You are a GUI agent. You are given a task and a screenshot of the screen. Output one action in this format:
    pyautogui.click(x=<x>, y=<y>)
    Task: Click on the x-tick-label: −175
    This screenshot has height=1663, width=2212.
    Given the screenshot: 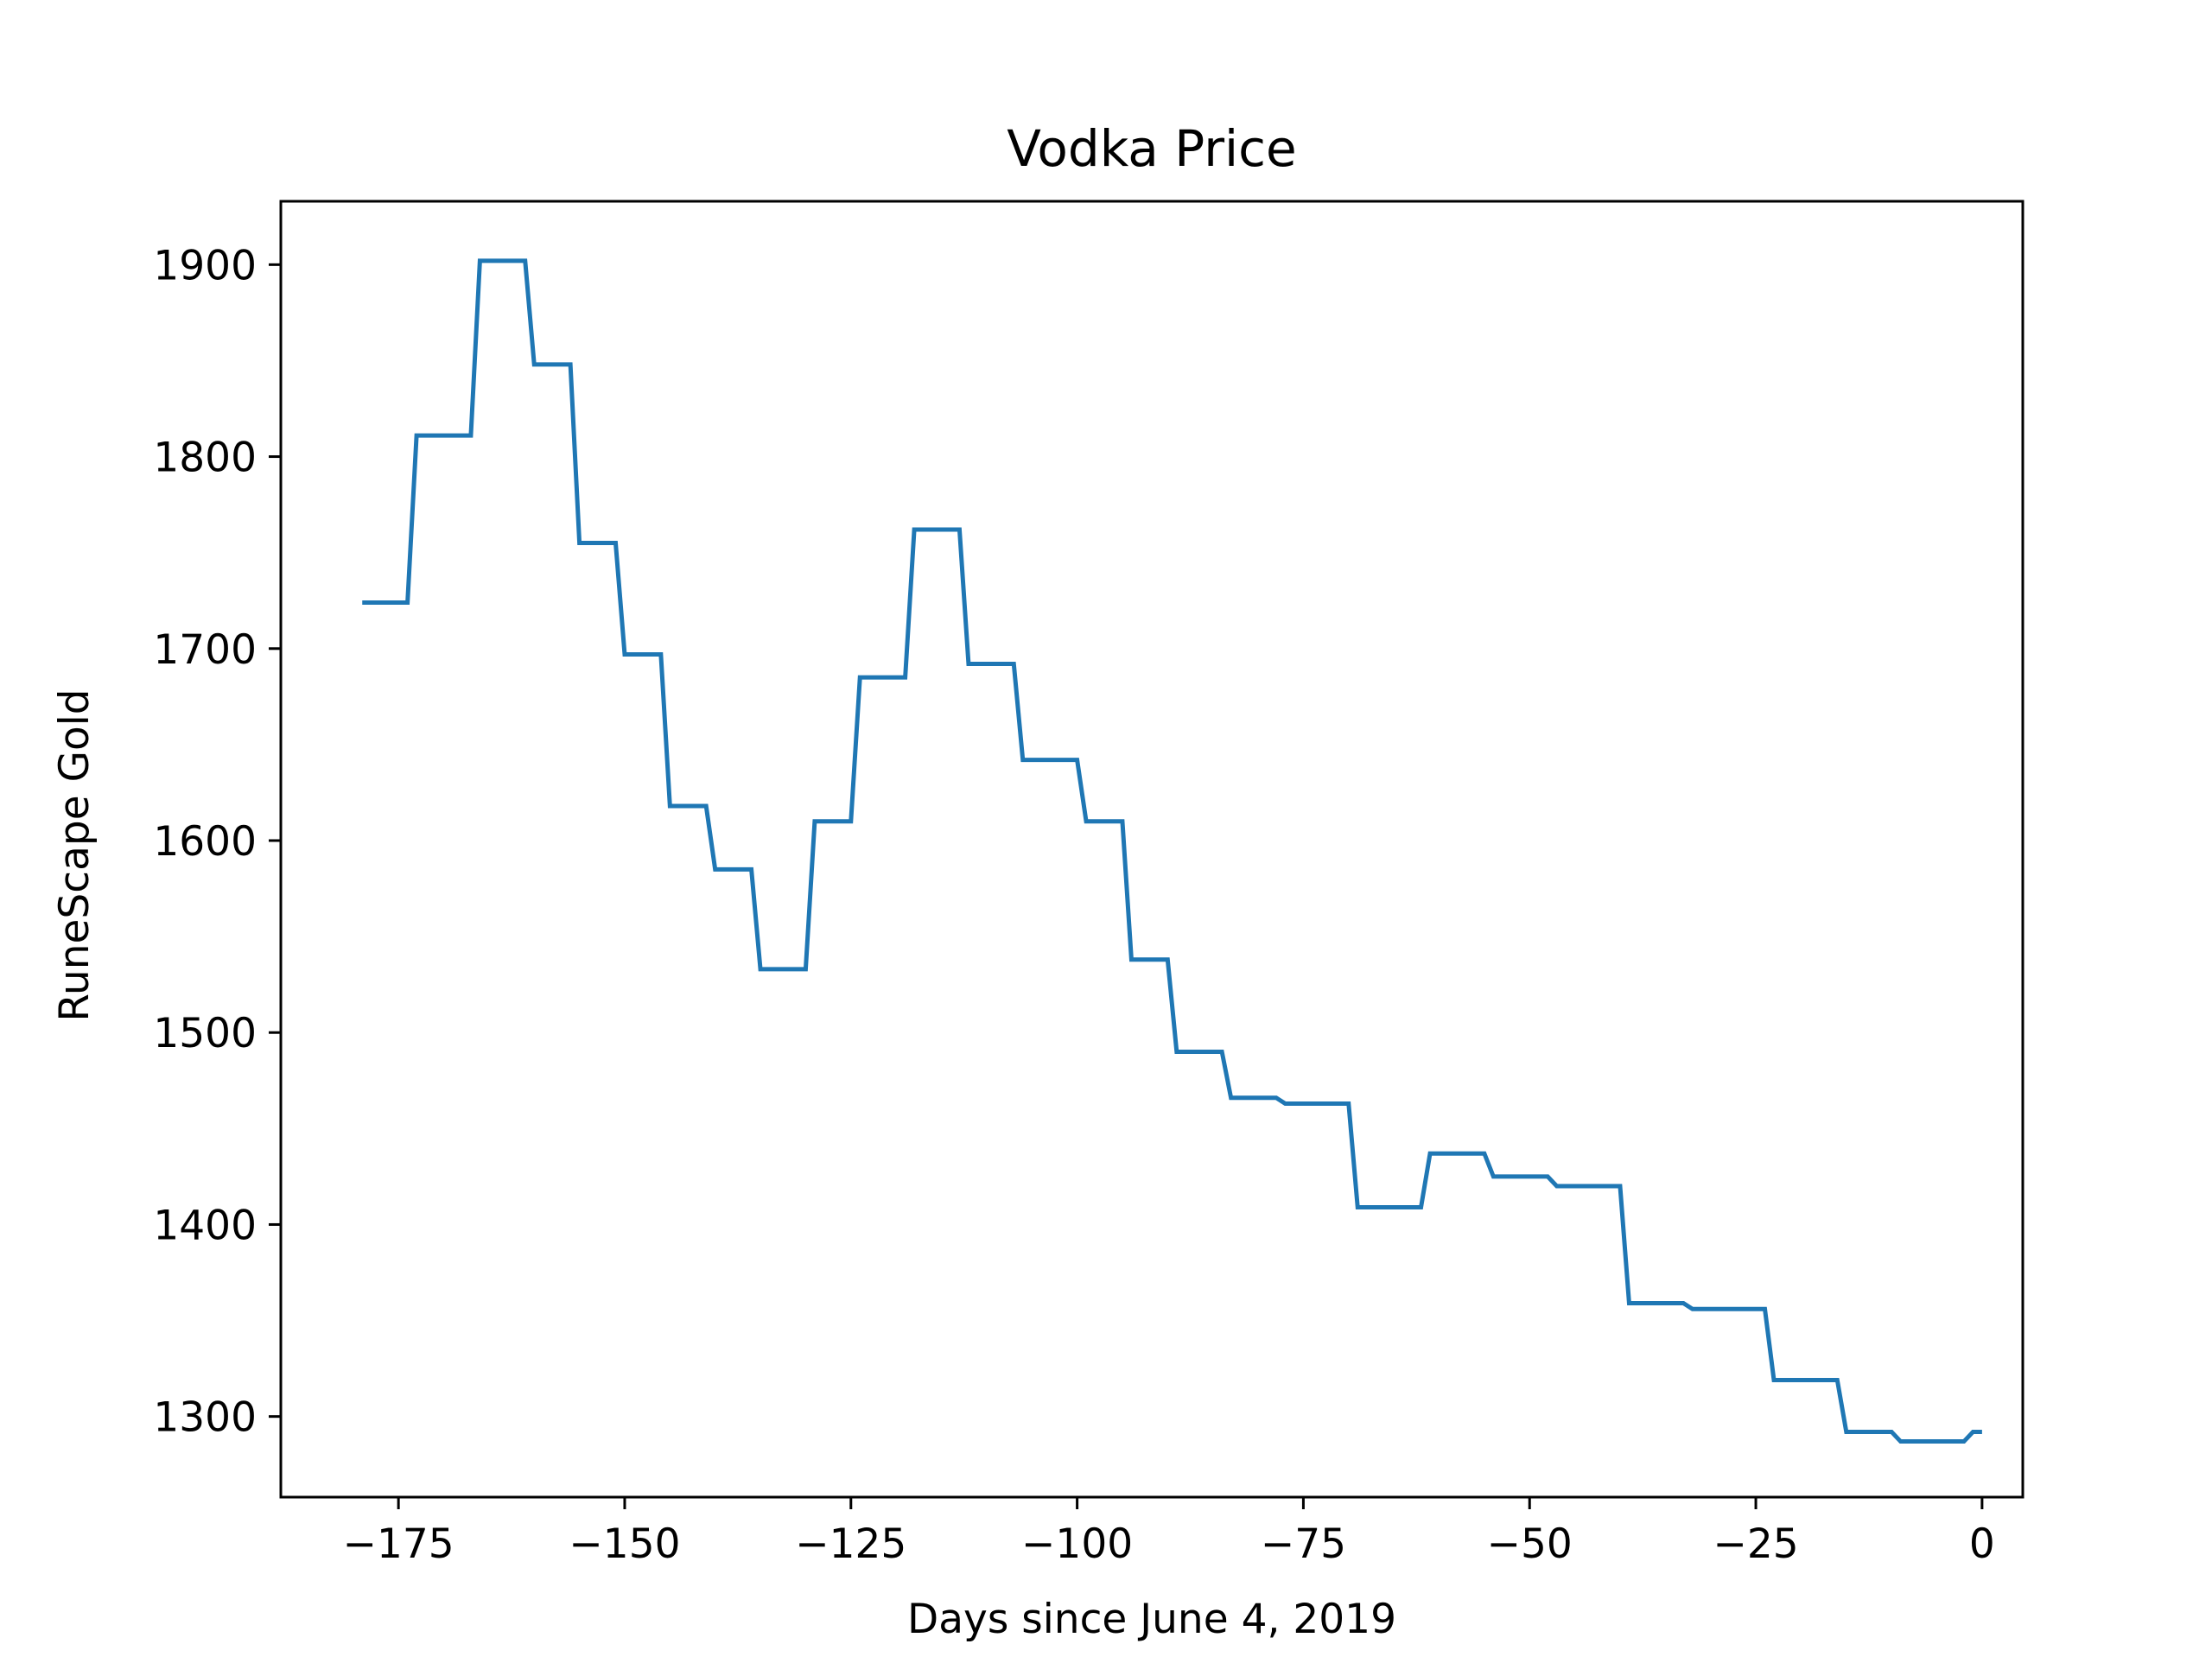 What is the action you would take?
    pyautogui.click(x=398, y=1544)
    